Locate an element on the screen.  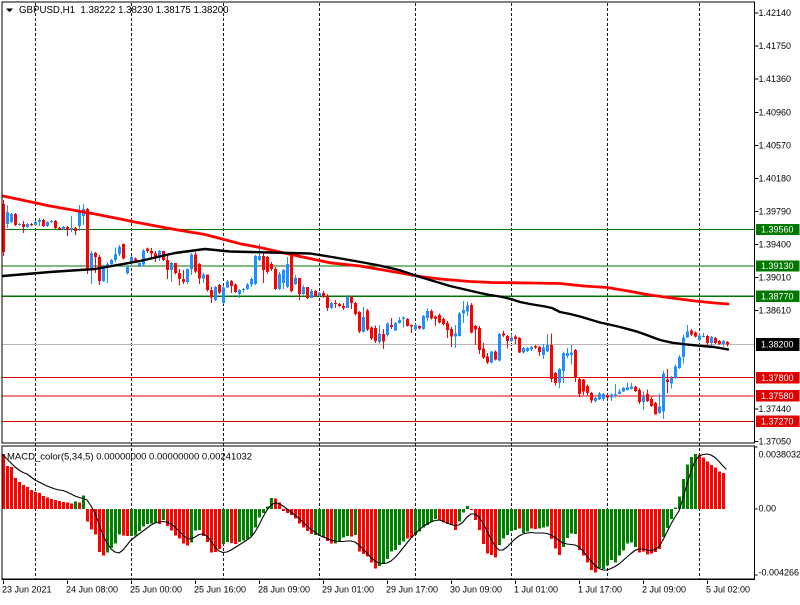
svg-text: 1 Jul 17:00 is located at coordinates (600, 590).